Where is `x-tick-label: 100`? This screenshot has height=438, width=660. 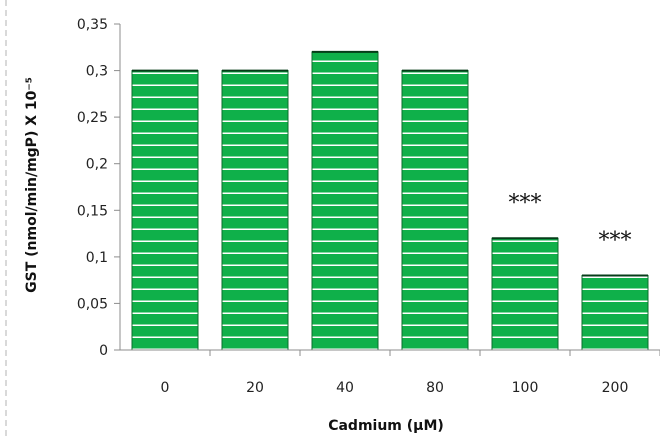 x-tick-label: 100 is located at coordinates (525, 388).